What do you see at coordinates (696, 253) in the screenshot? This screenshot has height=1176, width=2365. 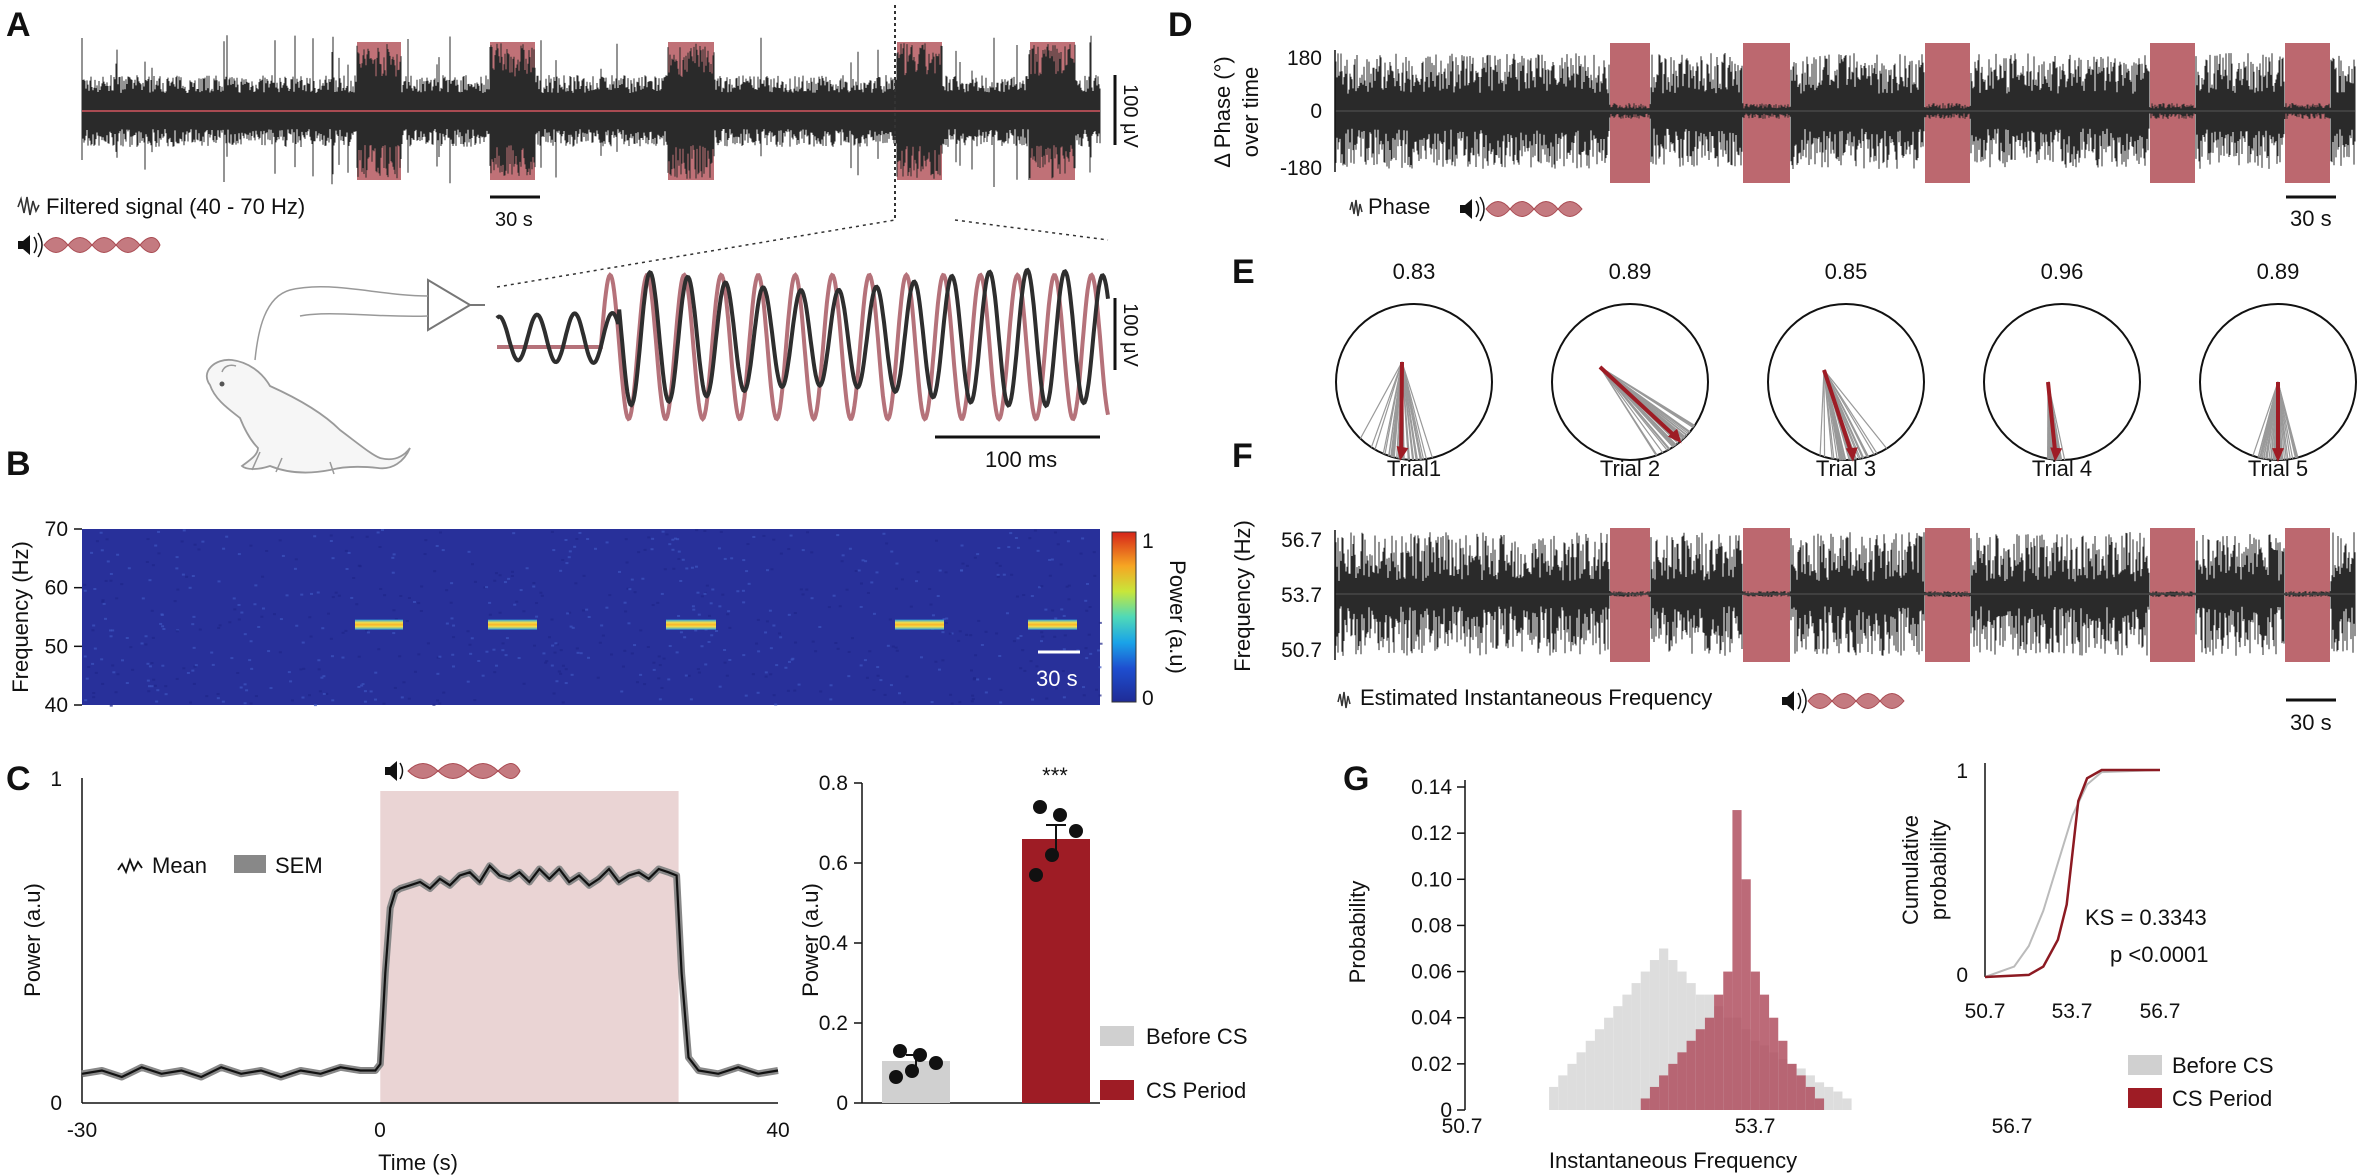 I see `zoom-line-left` at bounding box center [696, 253].